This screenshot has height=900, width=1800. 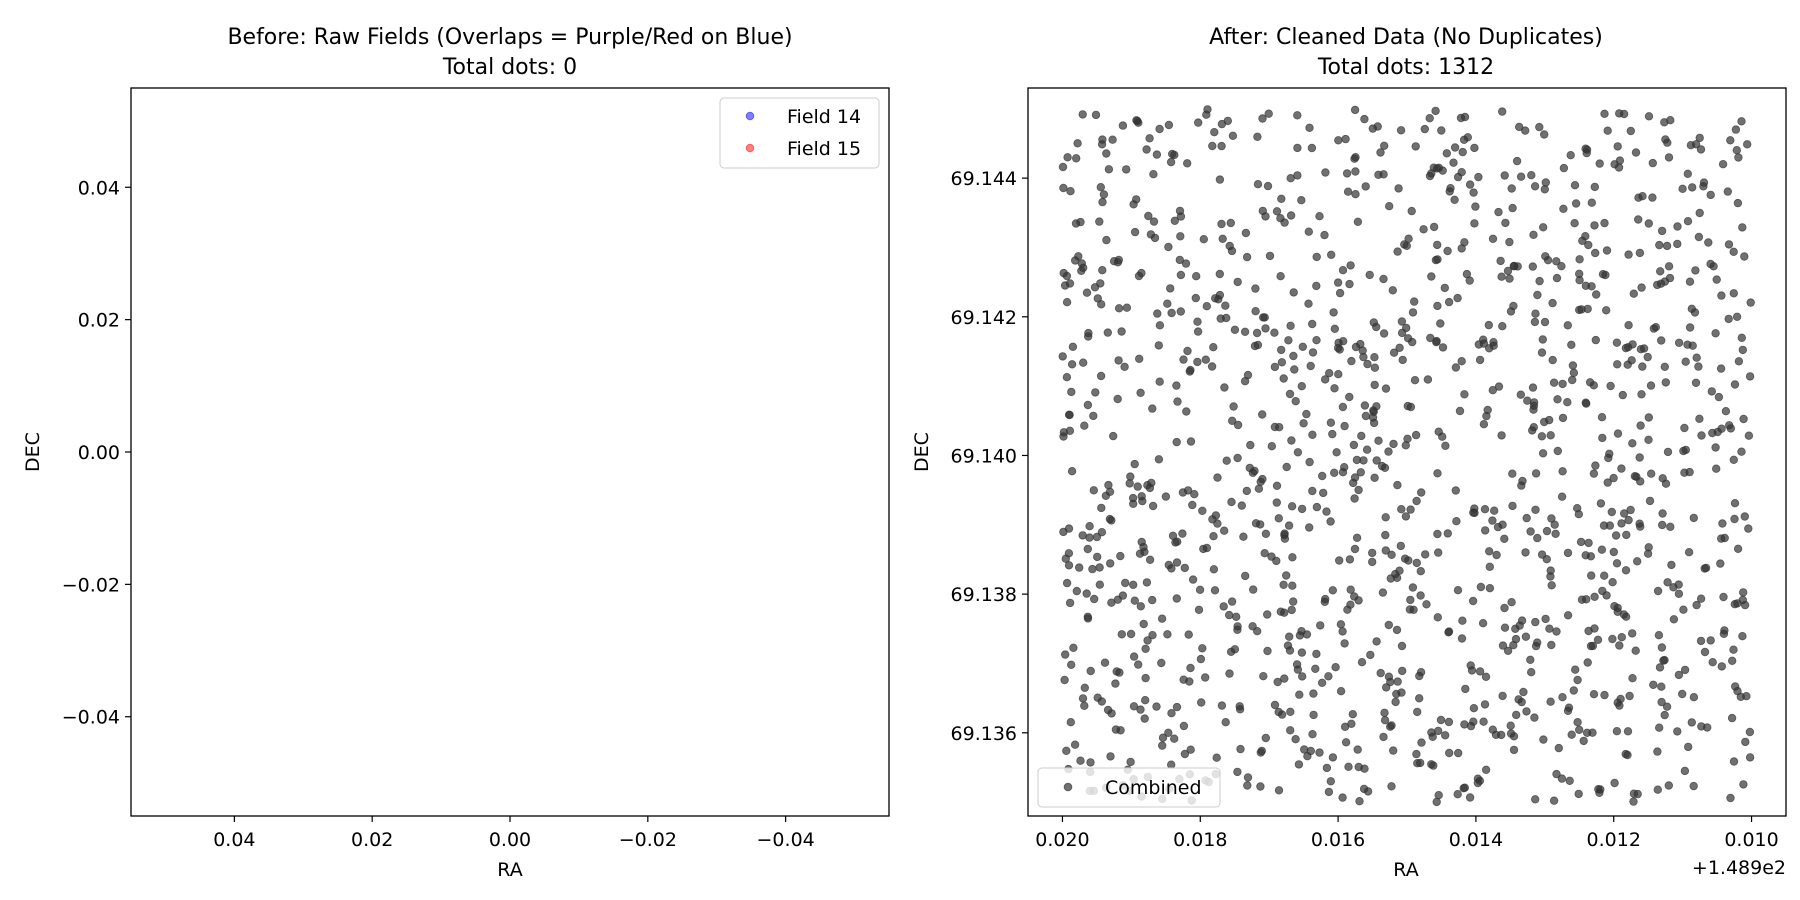 What do you see at coordinates (1614, 840) in the screenshot?
I see `after-x-tick-label: 0.012` at bounding box center [1614, 840].